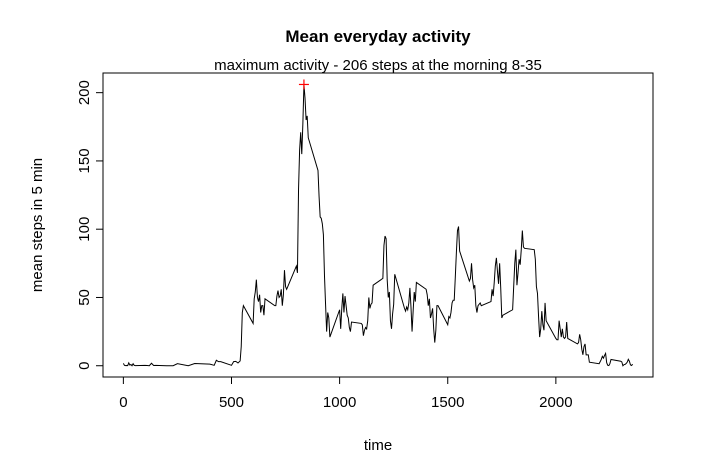 This screenshot has height=459, width=715. Describe the element at coordinates (84, 92) in the screenshot. I see `y-tick-label: 200` at that location.